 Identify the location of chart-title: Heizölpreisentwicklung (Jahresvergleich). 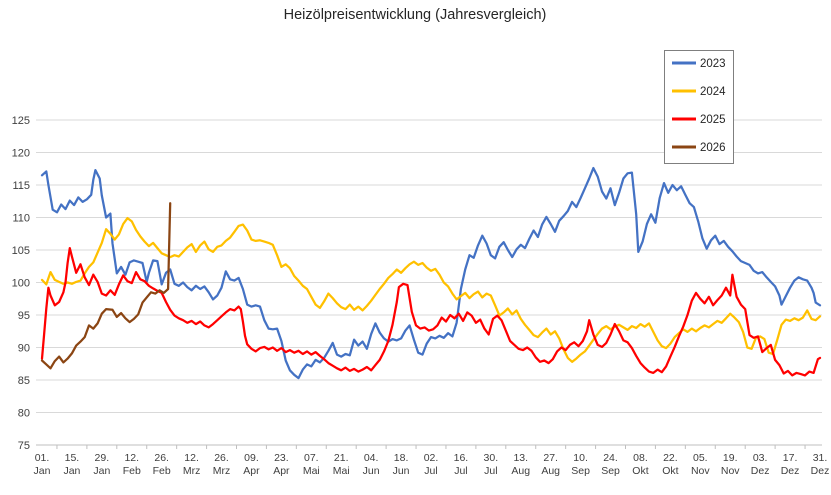
(415, 15).